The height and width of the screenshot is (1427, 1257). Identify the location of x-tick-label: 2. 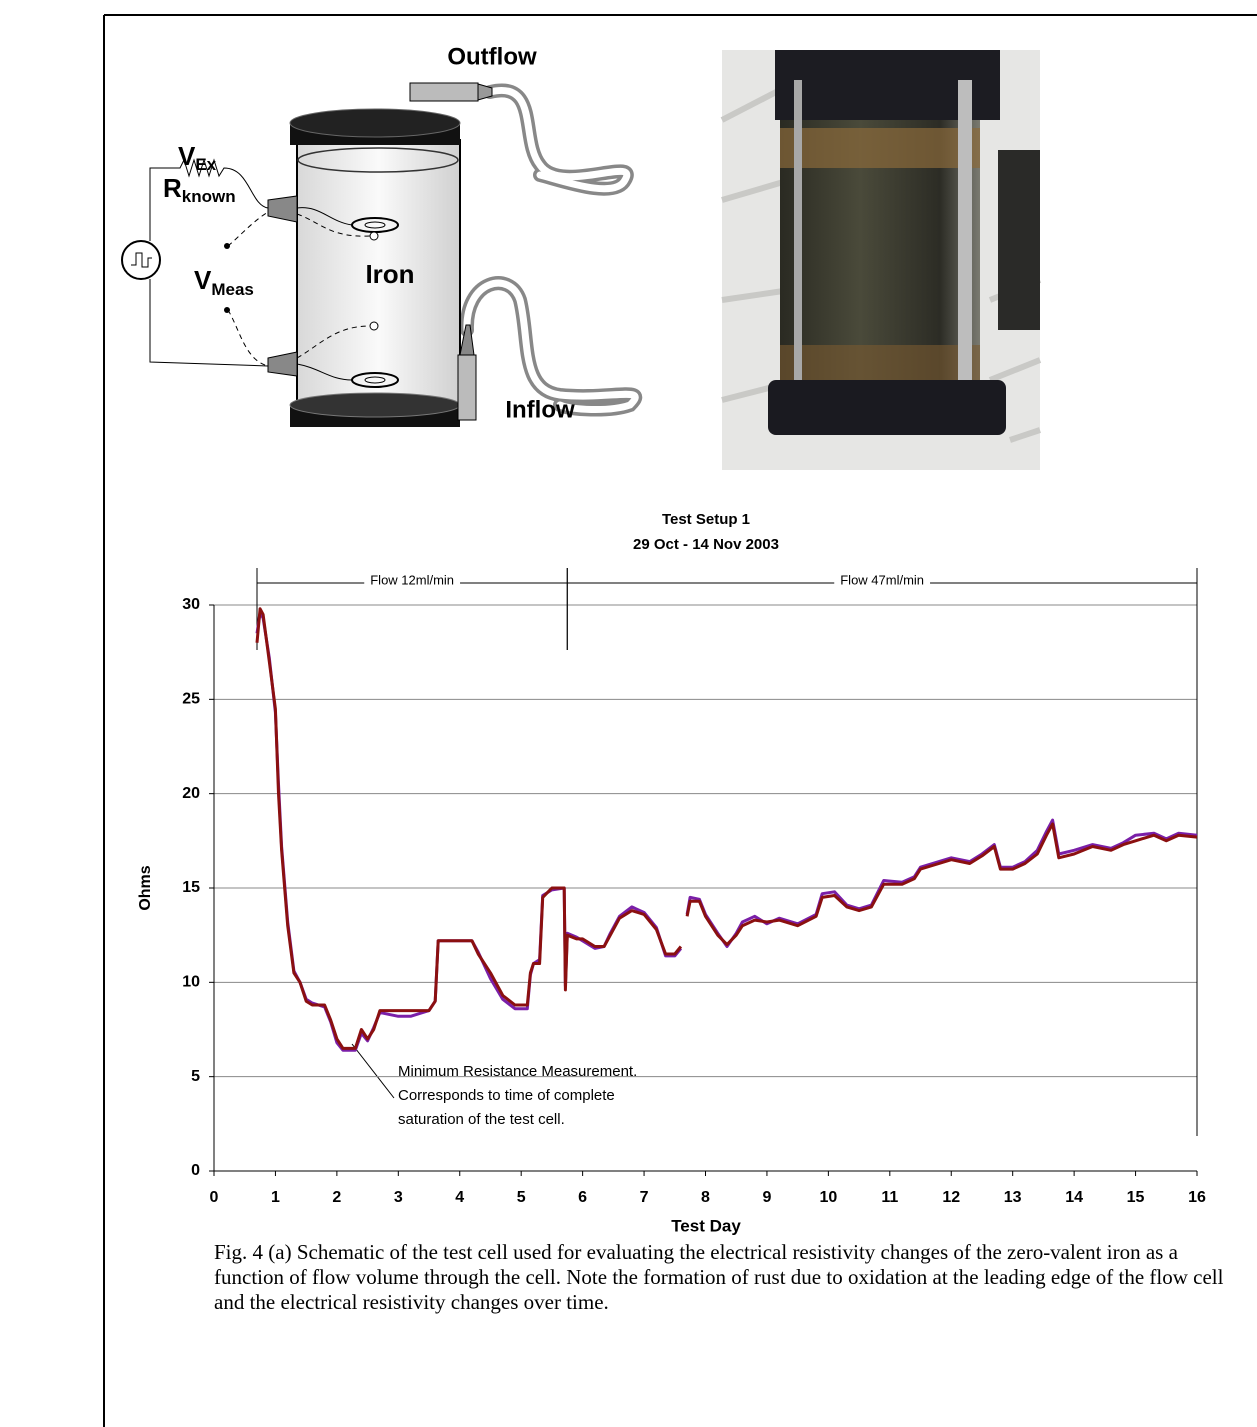
(336, 1197).